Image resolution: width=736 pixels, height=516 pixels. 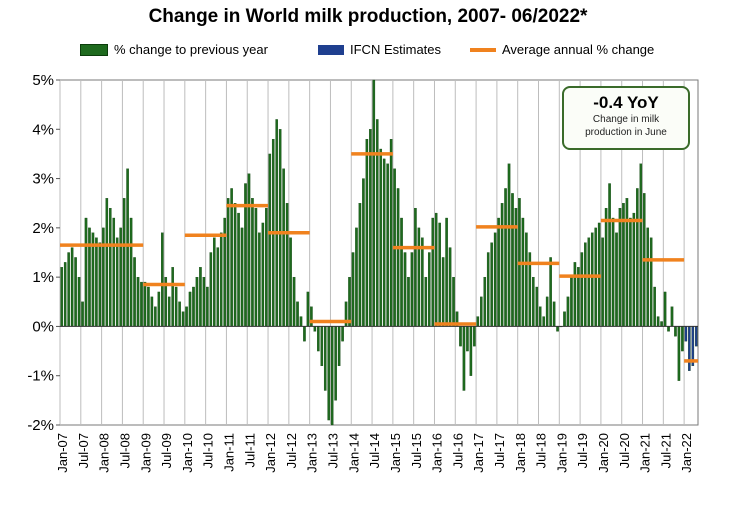 What do you see at coordinates (43, 326) in the screenshot?
I see `y-tick-label: 0%` at bounding box center [43, 326].